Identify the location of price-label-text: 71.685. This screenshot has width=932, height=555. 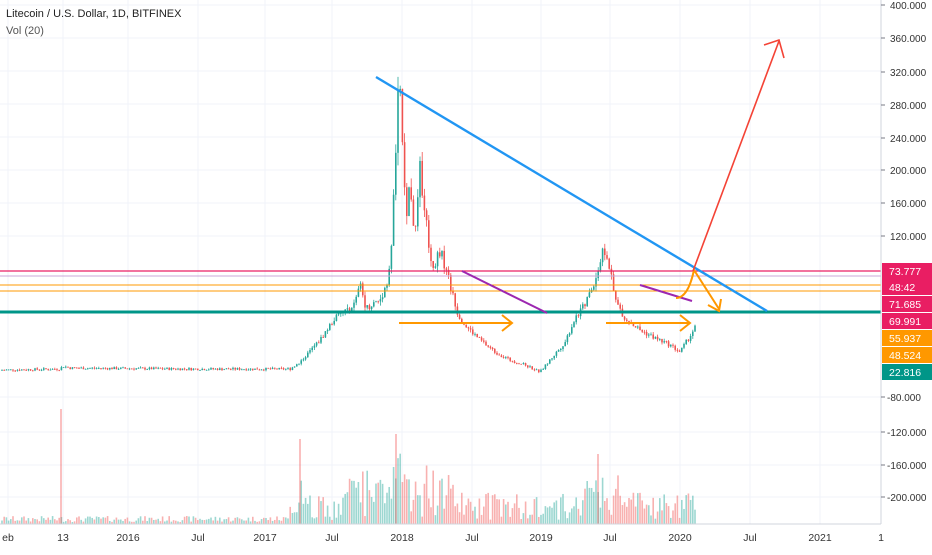
(905, 305).